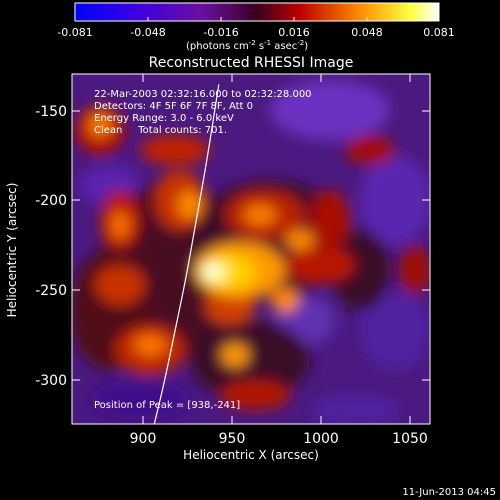 The width and height of the screenshot is (500, 500). I want to click on colorbar-tick-label: 0.016, so click(294, 32).